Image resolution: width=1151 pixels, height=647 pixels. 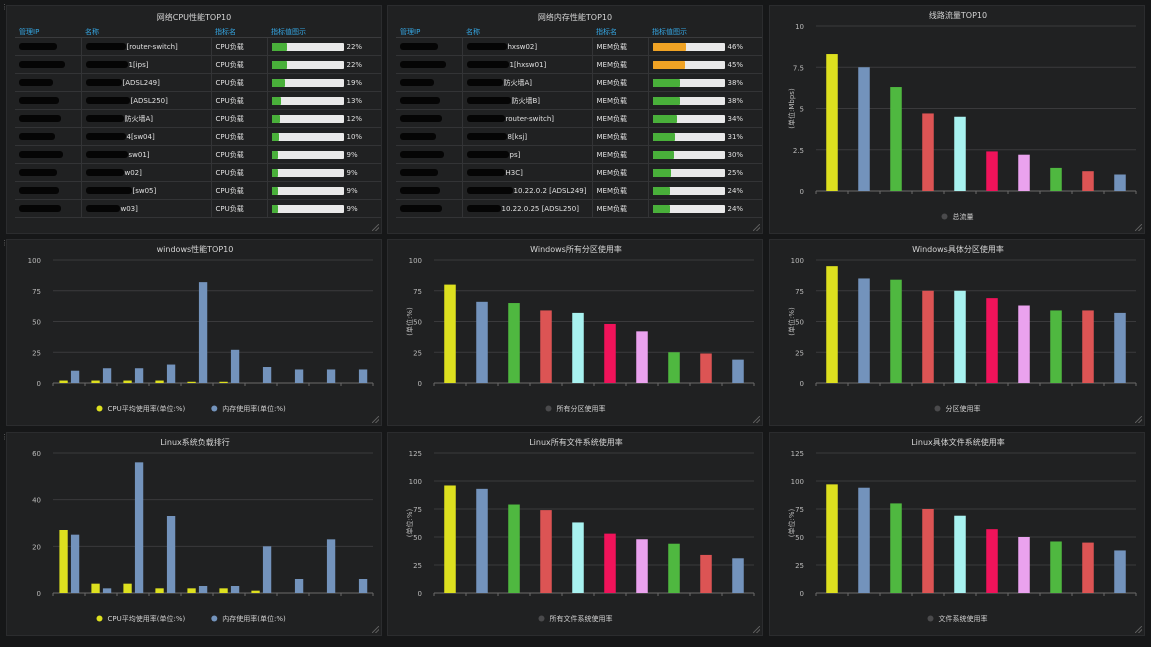 What do you see at coordinates (198, 100) in the screenshot?
I see `table-row: [ADSL250] CPU负载 13%` at bounding box center [198, 100].